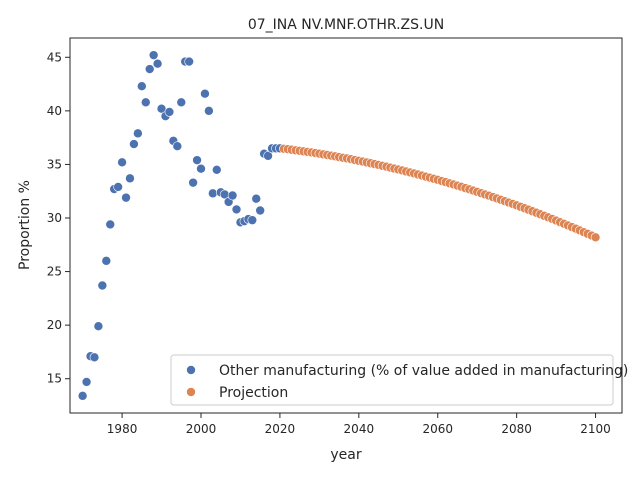 The image size is (640, 484). I want to click on y-tick-label: 20, so click(54, 325).